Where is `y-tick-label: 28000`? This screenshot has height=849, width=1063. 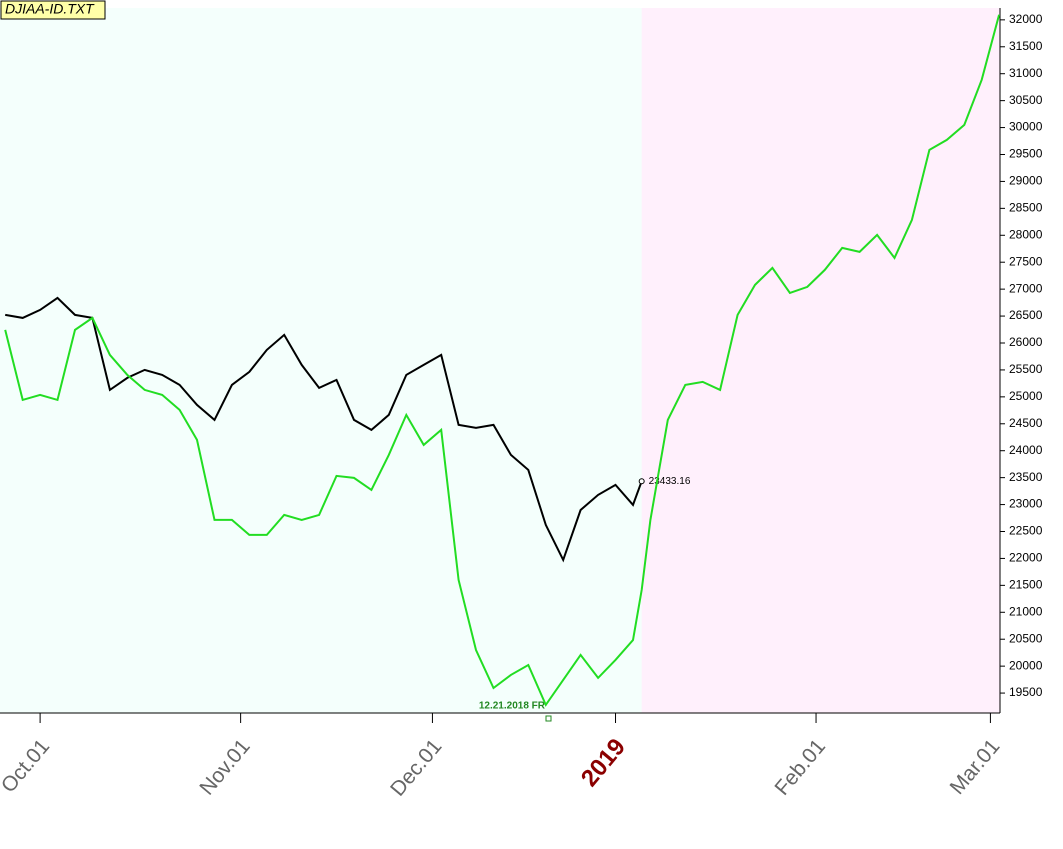 y-tick-label: 28000 is located at coordinates (1026, 234).